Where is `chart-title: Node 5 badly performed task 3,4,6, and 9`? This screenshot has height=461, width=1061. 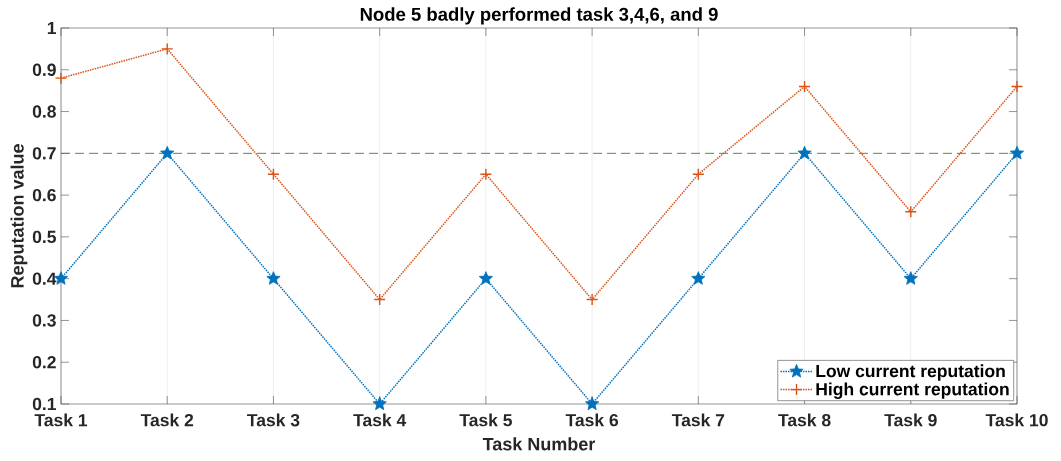 chart-title: Node 5 badly performed task 3,4,6, and 9 is located at coordinates (539, 16).